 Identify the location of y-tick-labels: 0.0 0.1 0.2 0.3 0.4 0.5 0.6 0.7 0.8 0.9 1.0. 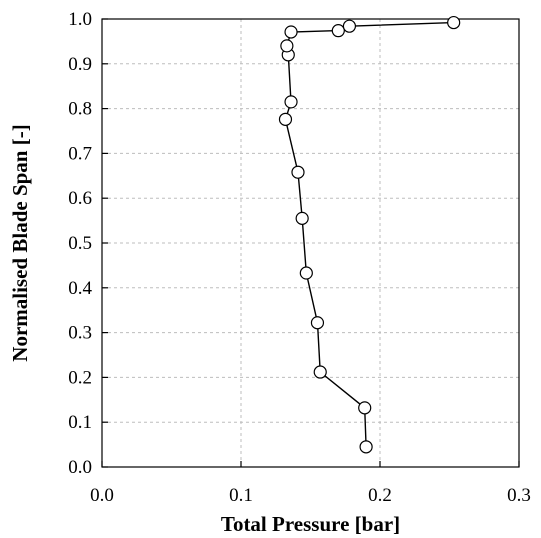
(80, 243).